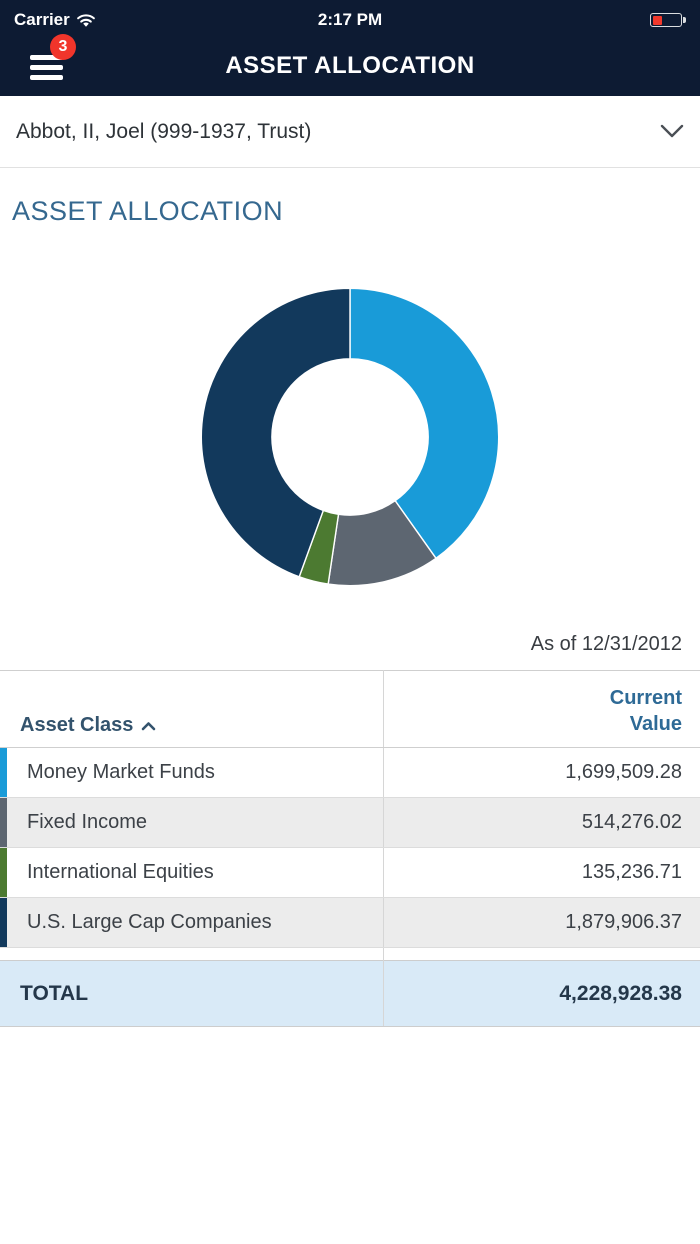 This screenshot has height=1244, width=700. What do you see at coordinates (672, 131) in the screenshot?
I see `chevron-down-icon` at bounding box center [672, 131].